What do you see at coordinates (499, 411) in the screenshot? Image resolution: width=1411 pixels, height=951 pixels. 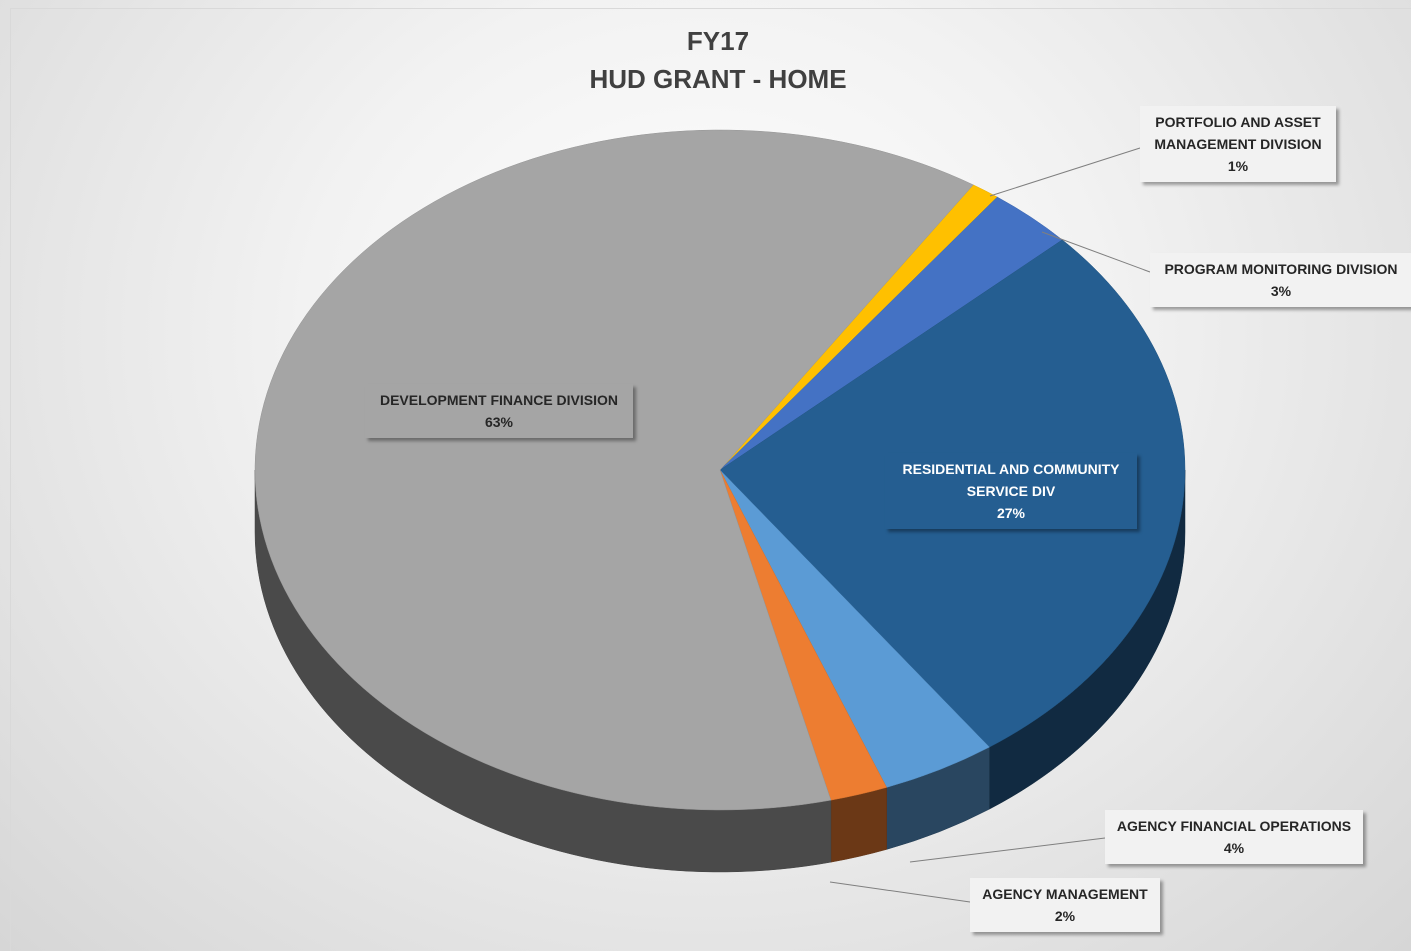 I see `data-label: DEVELOPMENT FINANCE DIVISION 63%` at bounding box center [499, 411].